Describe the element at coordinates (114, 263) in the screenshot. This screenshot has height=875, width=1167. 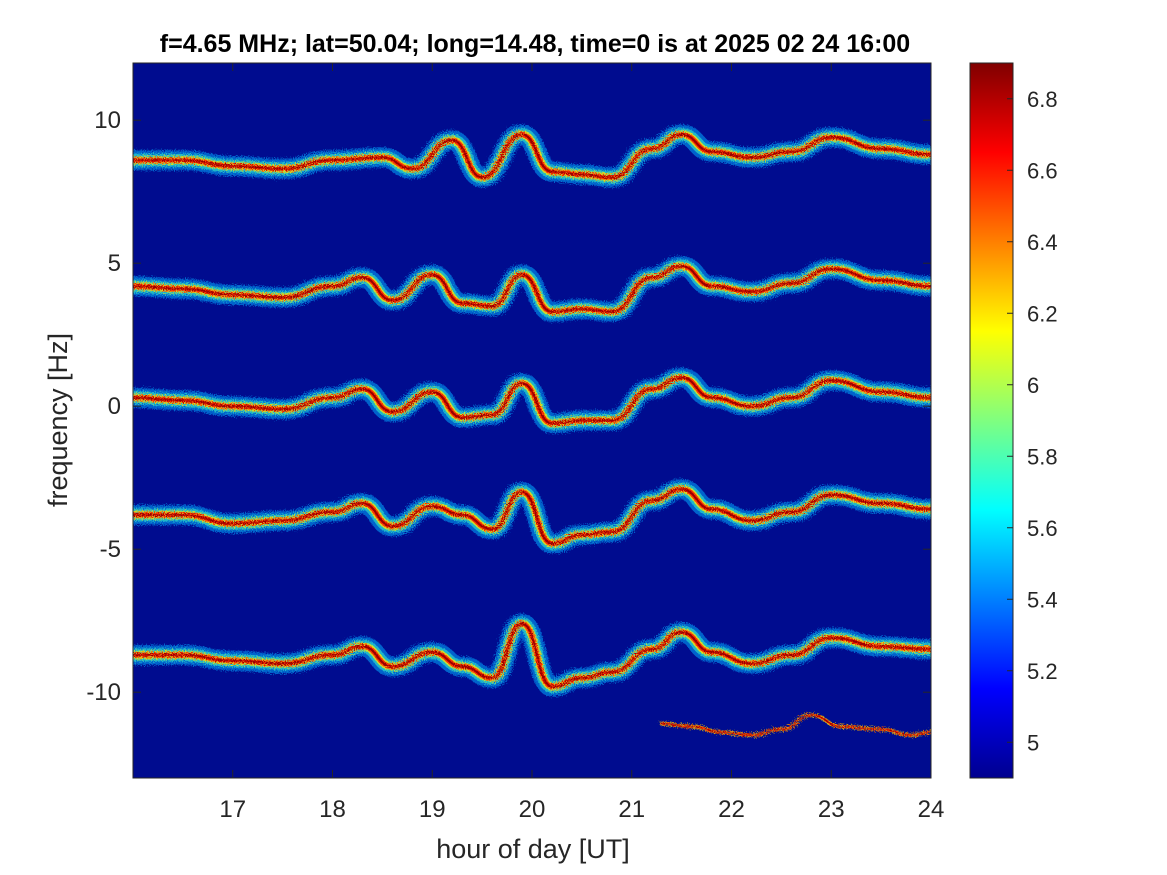
I see `y-tick-label: 5` at that location.